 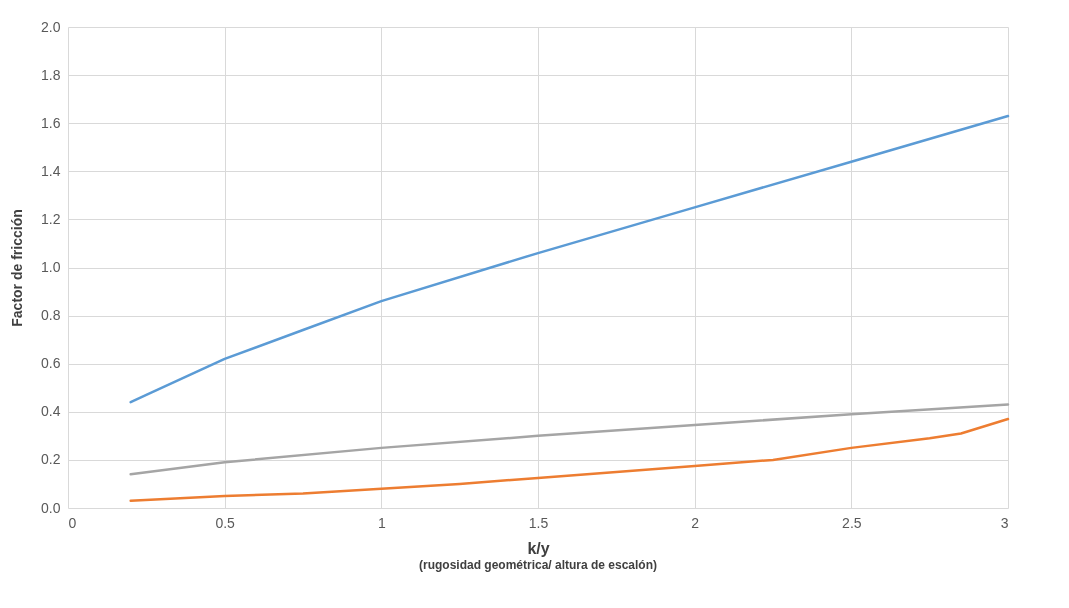 What do you see at coordinates (51, 459) in the screenshot?
I see `y-tick-label: 0.2` at bounding box center [51, 459].